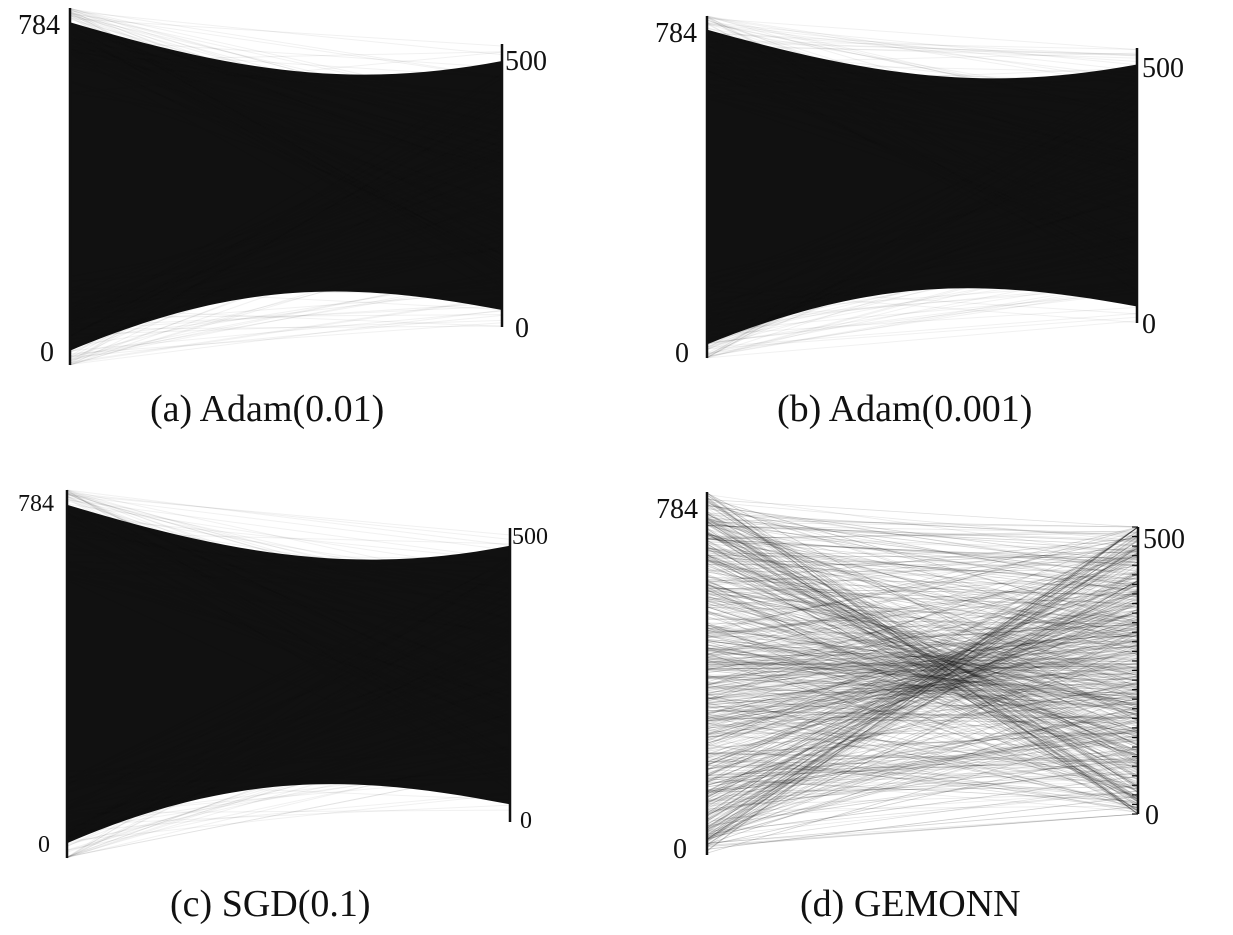 This screenshot has width=1233, height=935. I want to click on caption-b: (b) Adam(0.001), so click(904, 409).